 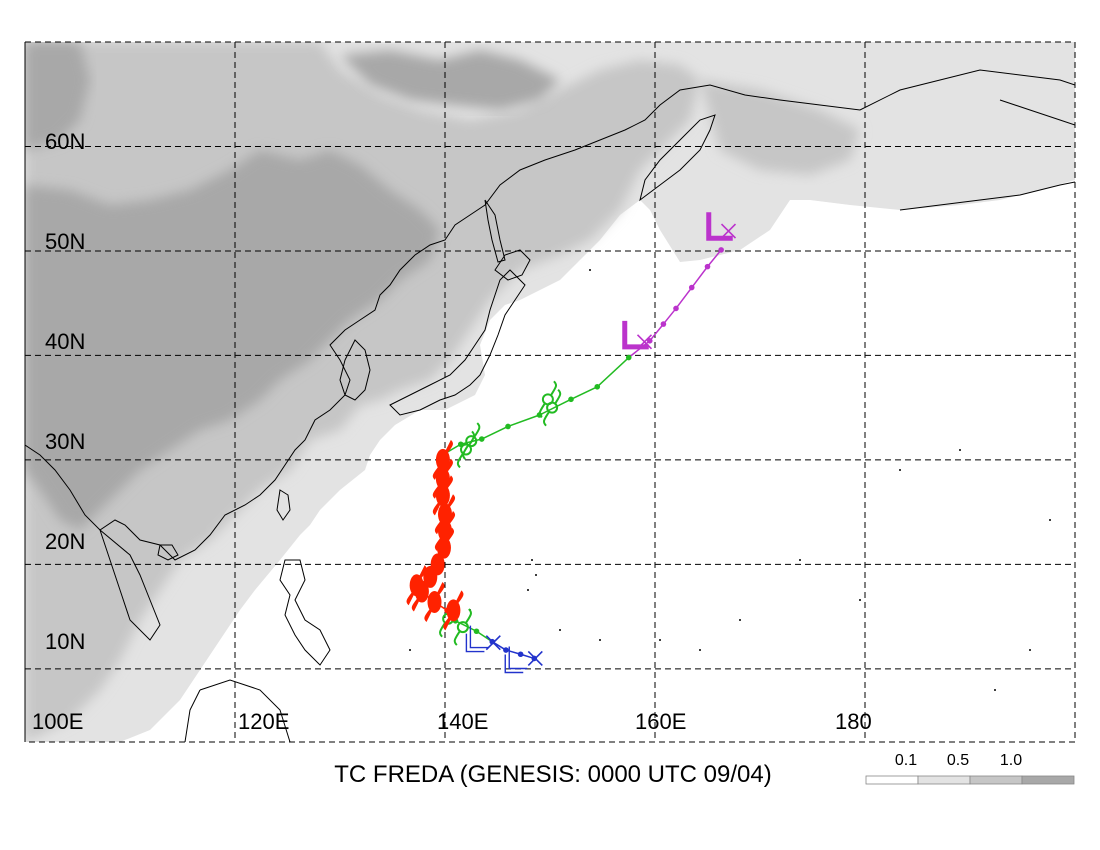 I want to click on lon-label-180: 180, so click(x=853, y=721).